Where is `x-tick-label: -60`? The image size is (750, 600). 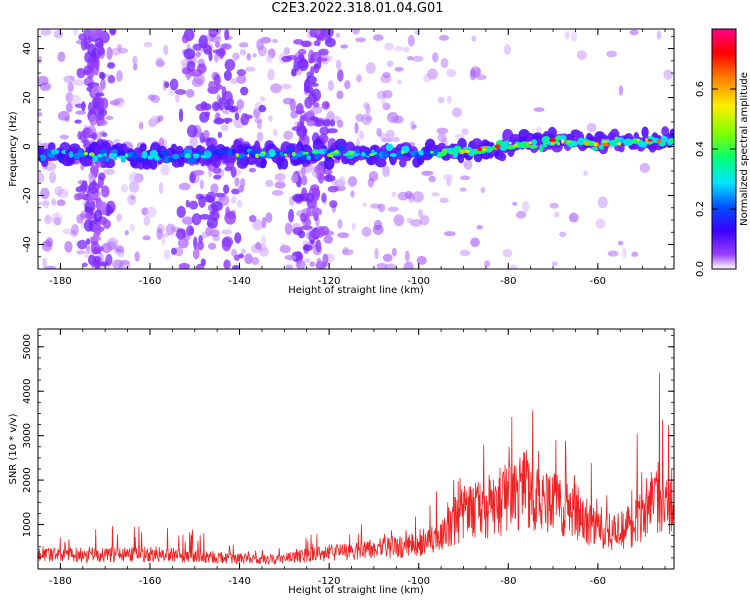
x-tick-label: -60 is located at coordinates (598, 581).